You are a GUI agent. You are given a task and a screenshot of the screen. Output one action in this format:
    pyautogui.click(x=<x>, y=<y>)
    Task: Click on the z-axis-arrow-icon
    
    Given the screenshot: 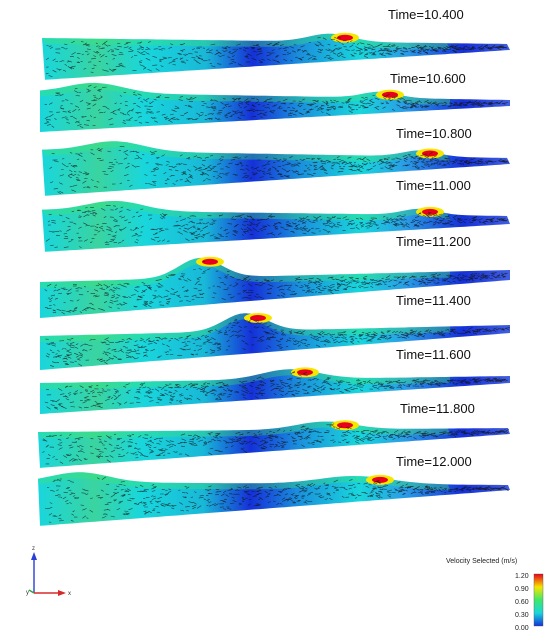 What is the action you would take?
    pyautogui.click(x=34, y=556)
    